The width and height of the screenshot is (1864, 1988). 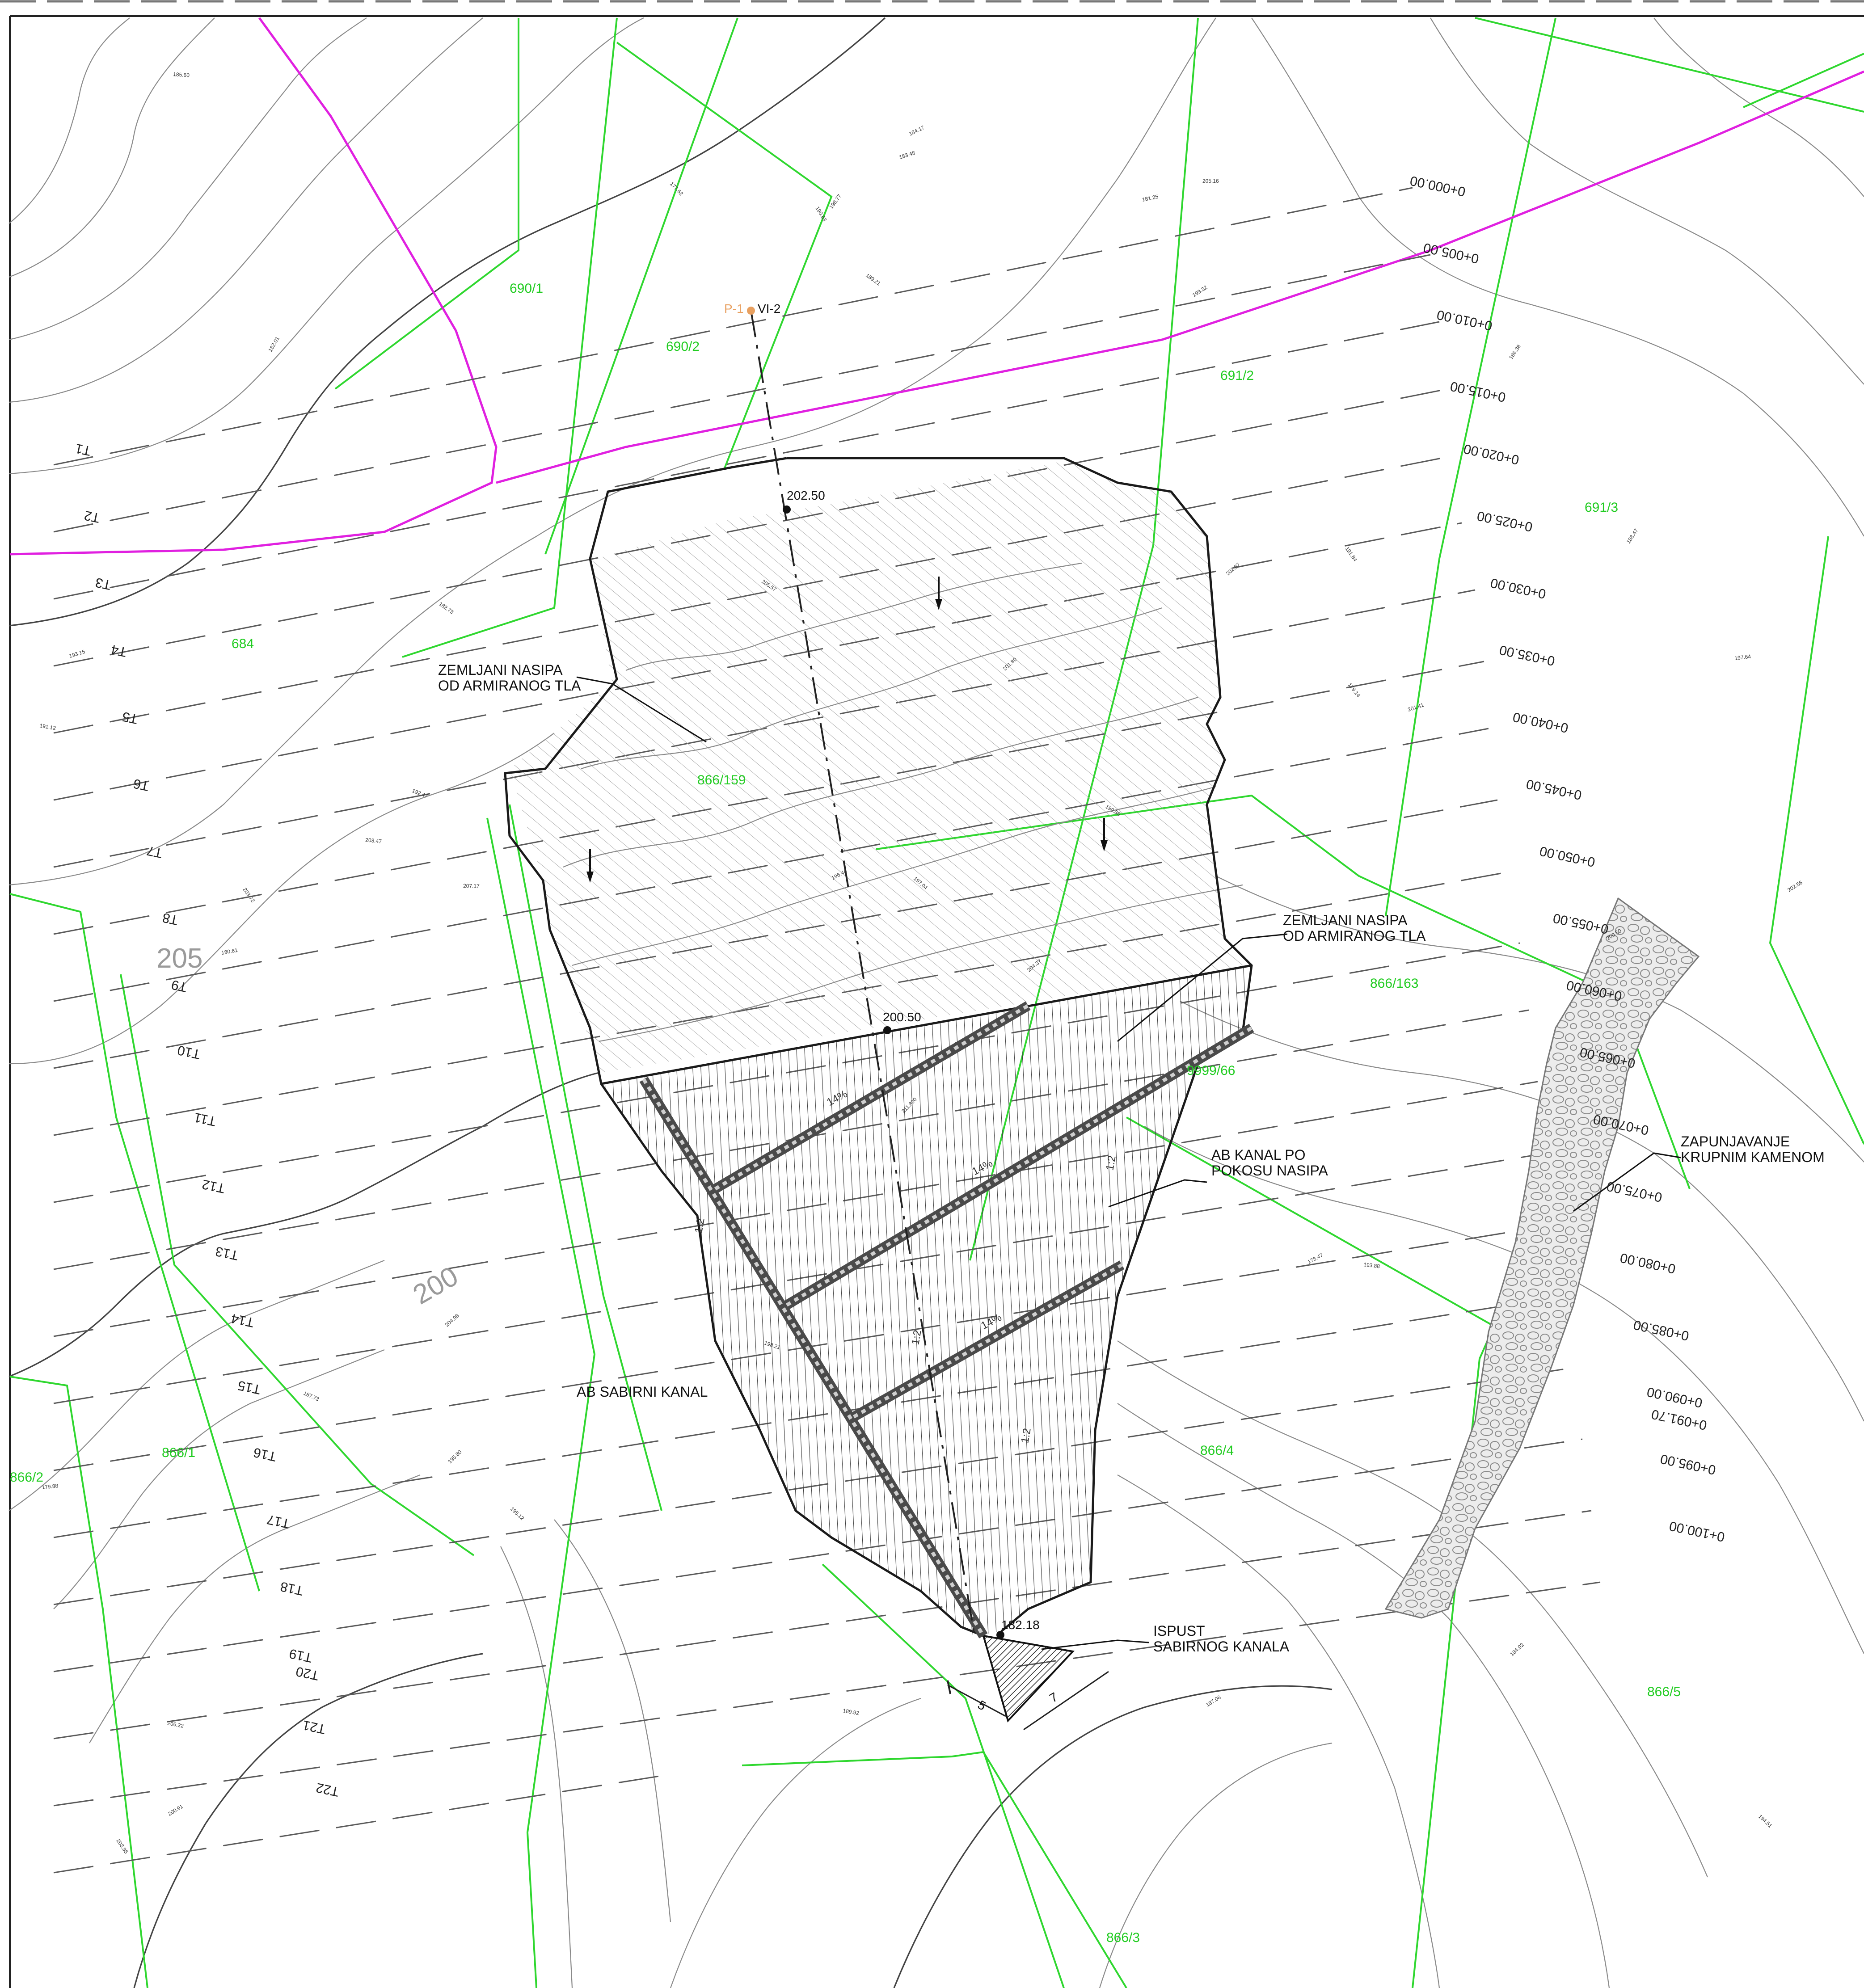 What do you see at coordinates (509, 686) in the screenshot?
I see `annotation-fill-upper-2: OD ARMIRANOG TLA` at bounding box center [509, 686].